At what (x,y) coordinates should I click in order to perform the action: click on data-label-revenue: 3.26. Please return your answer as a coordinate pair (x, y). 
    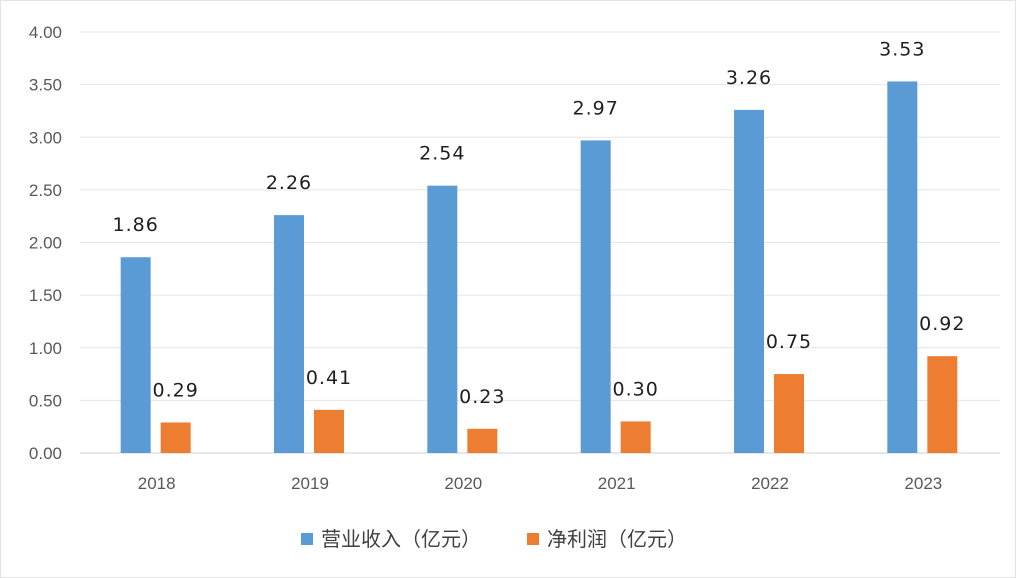
    Looking at the image, I should click on (749, 78).